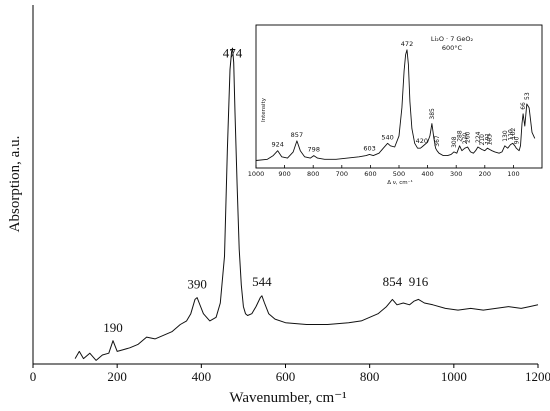 The image size is (550, 411). Describe the element at coordinates (482, 140) in the screenshot. I see `inset-peak-label: 210` at that location.